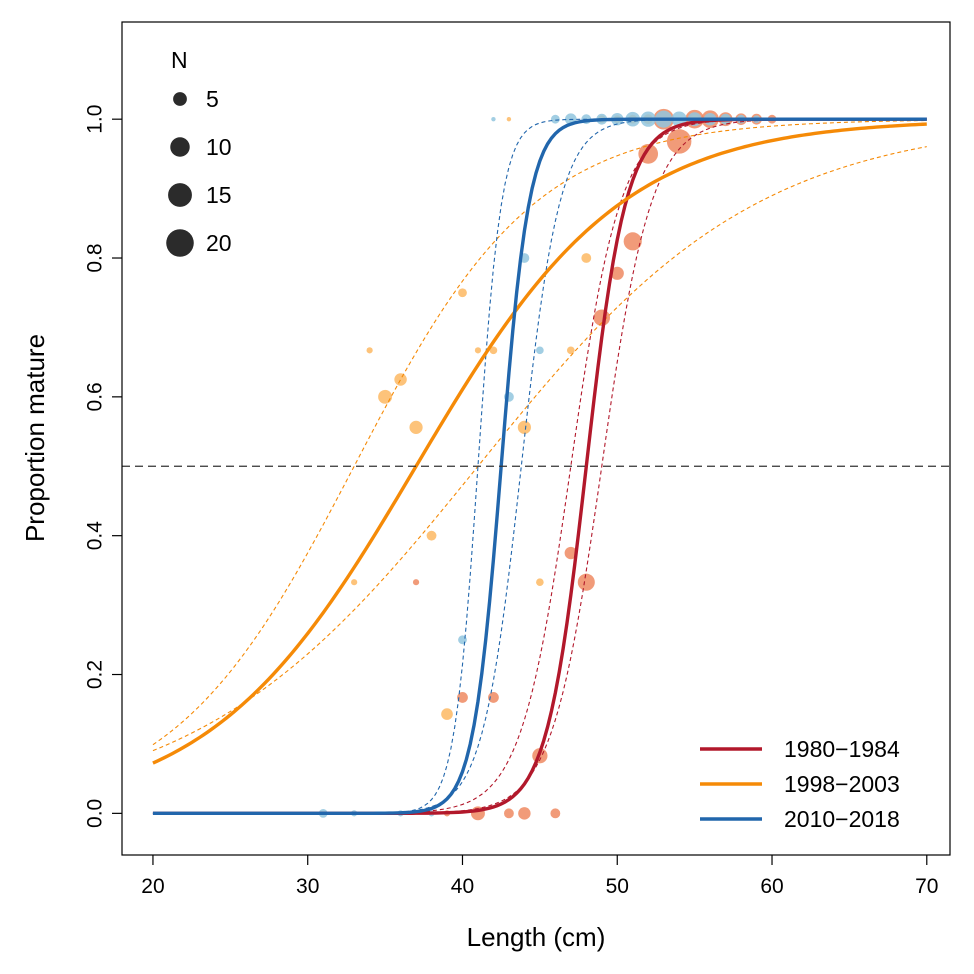 This screenshot has height=974, width=974. I want to click on y-tick-label-0.0: 0.0, so click(95, 813).